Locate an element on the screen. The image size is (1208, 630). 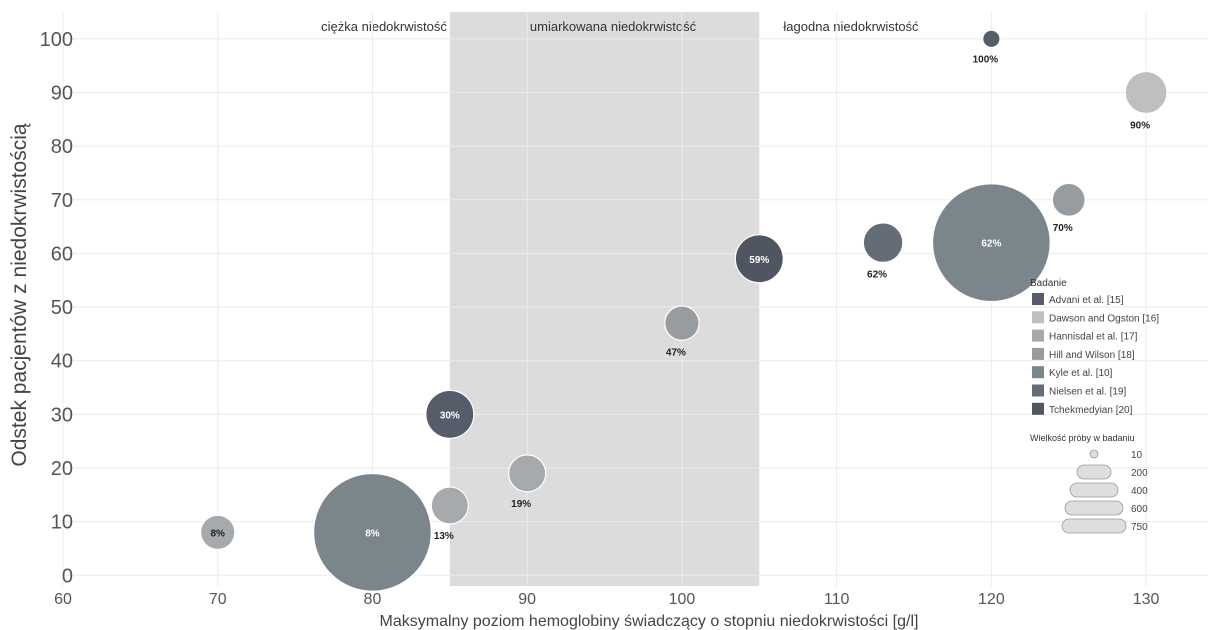
size-legend-label: 10 is located at coordinates (1137, 455).